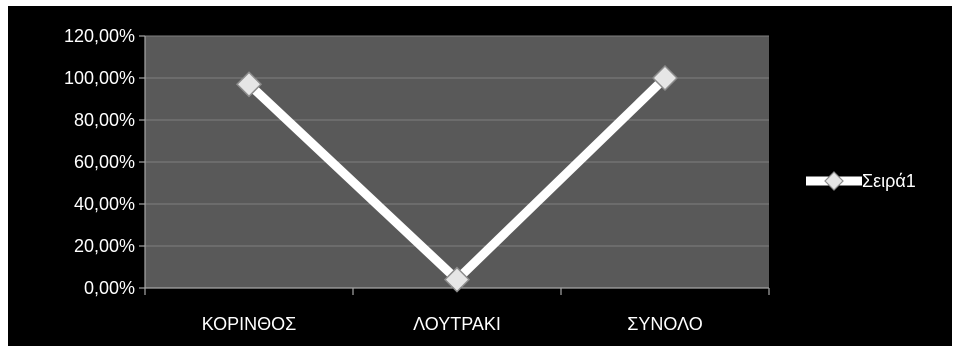 The image size is (959, 352). What do you see at coordinates (99, 78) in the screenshot?
I see `y-tick-label-5: 100,00%` at bounding box center [99, 78].